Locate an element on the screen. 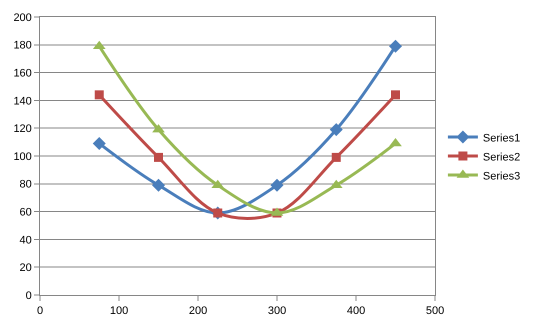 This screenshot has width=553, height=330. y-tick-label: 0 is located at coordinates (29, 296).